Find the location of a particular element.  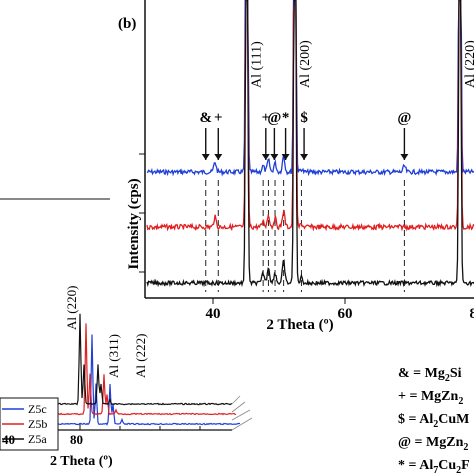

panel-b-y-axis-title: Intensity (cps) is located at coordinates (134, 223).